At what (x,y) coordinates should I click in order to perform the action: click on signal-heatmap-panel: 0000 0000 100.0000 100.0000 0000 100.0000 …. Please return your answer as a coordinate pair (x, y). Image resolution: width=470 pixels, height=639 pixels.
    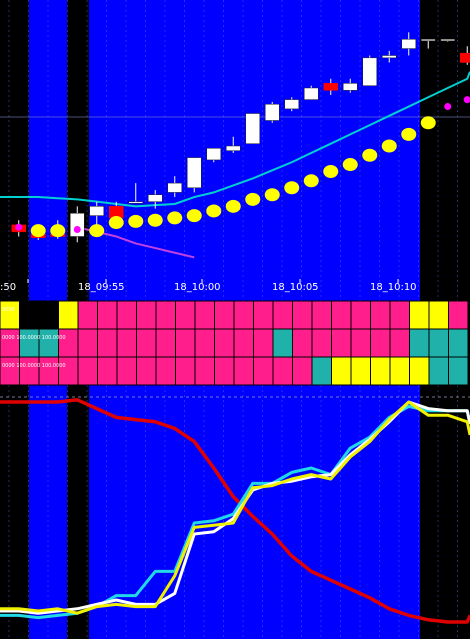
    Looking at the image, I should click on (234, 343).